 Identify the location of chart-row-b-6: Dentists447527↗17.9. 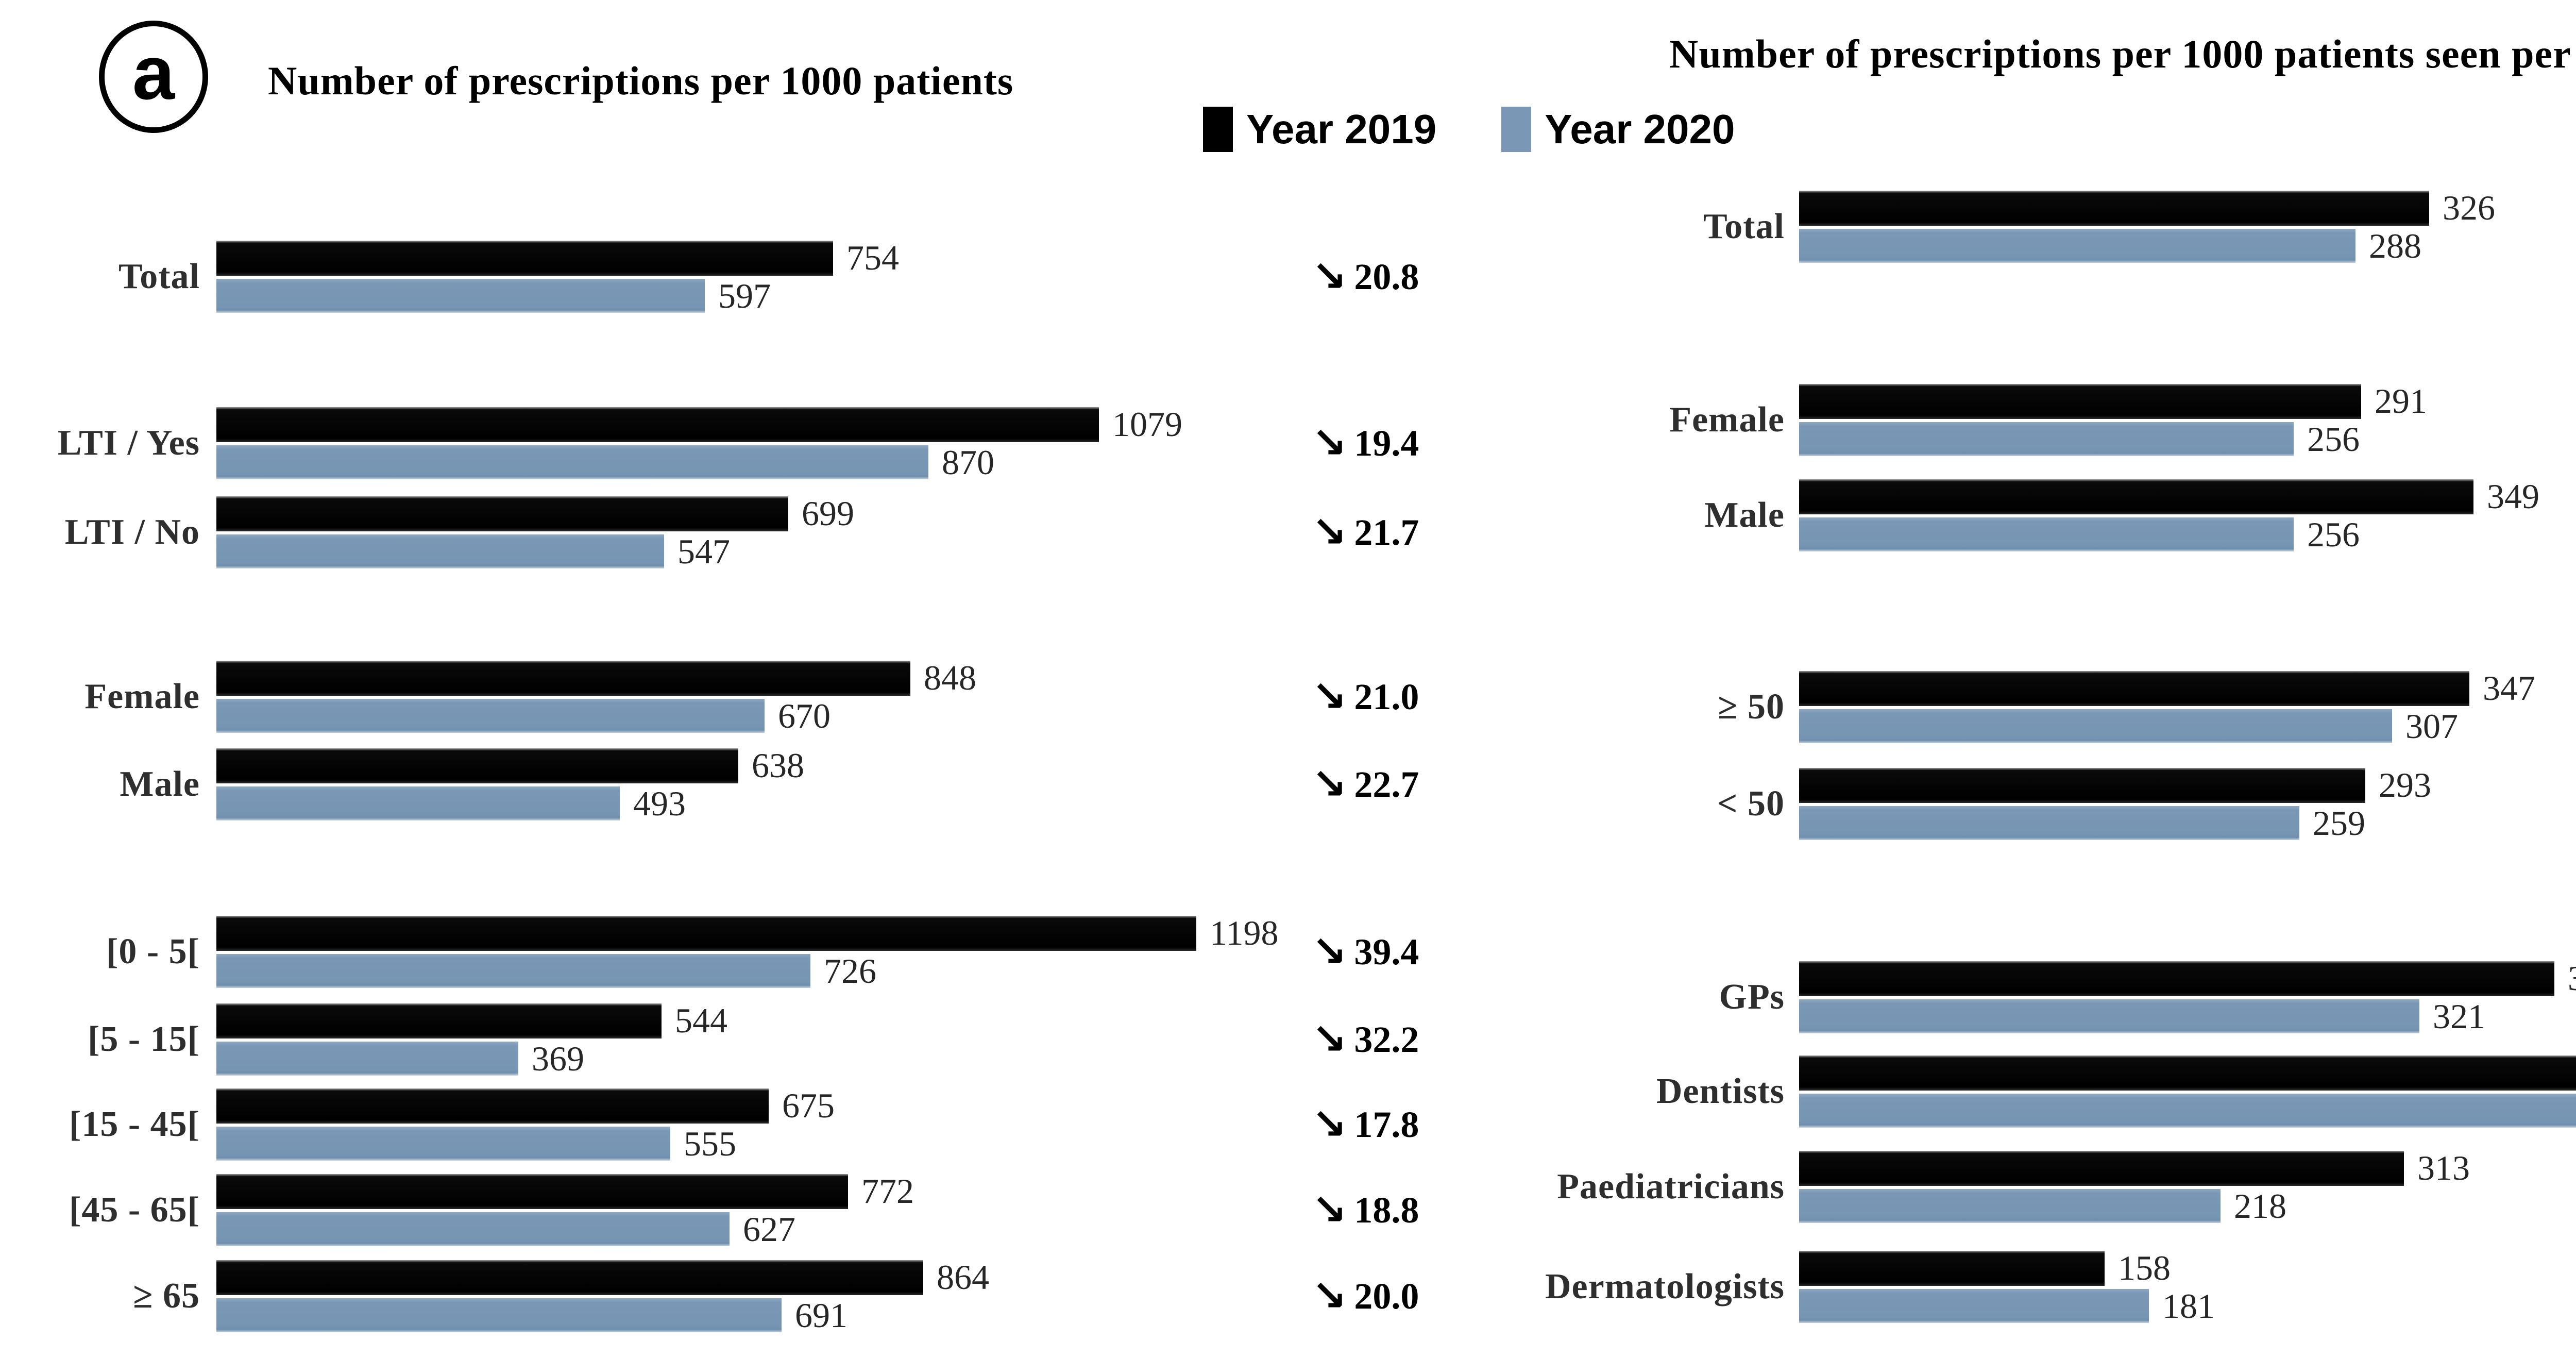
(1288, 1092).